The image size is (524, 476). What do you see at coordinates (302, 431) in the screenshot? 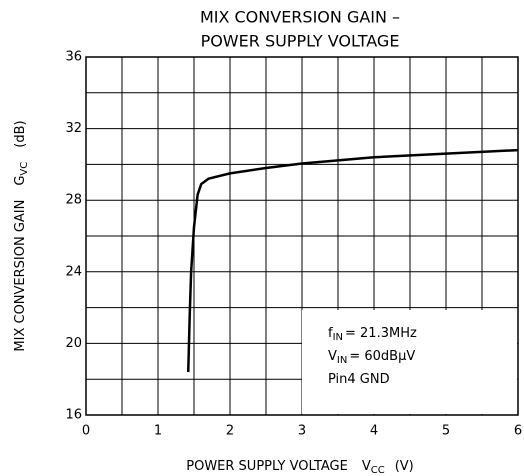
I see `x-tick-label: 3` at bounding box center [302, 431].